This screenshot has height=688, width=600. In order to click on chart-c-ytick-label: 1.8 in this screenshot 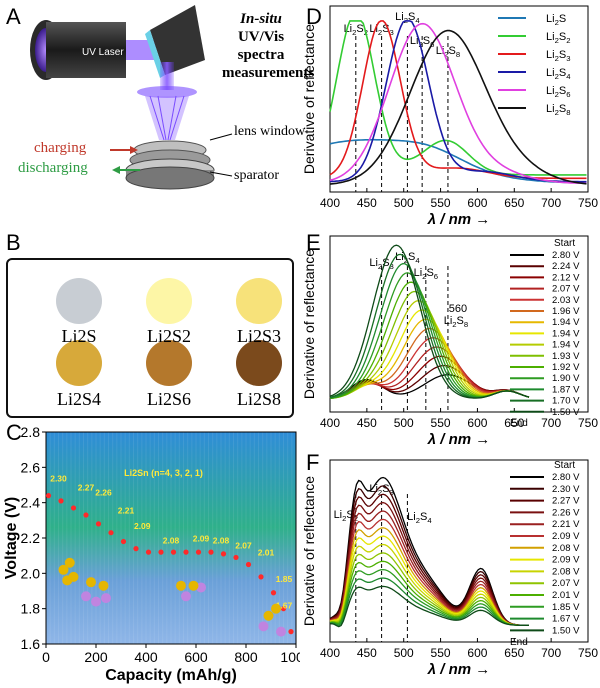, I will do `click(31, 609)`.